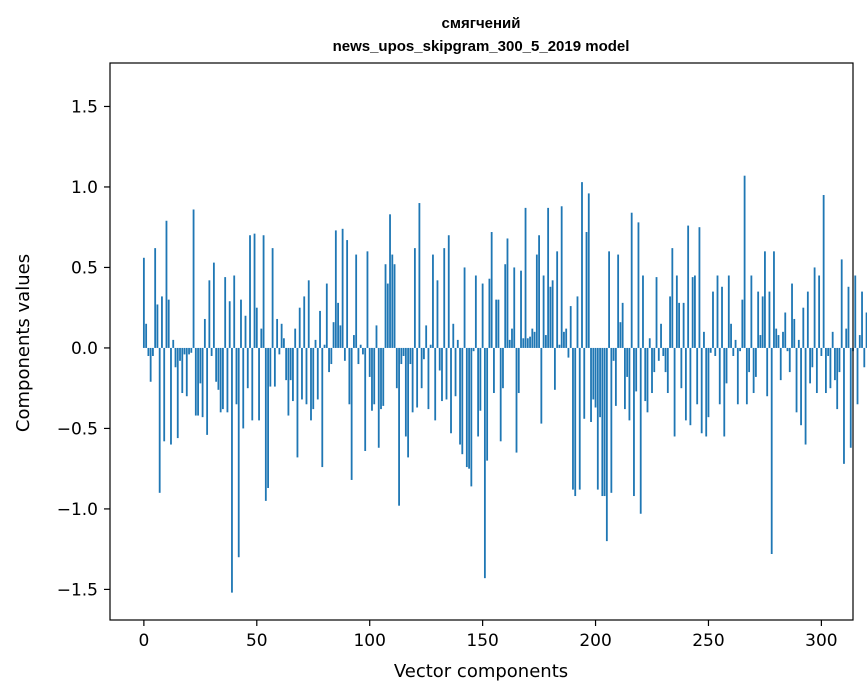 This screenshot has height=696, width=867. What do you see at coordinates (83, 348) in the screenshot?
I see `y-axis-ticks: −1.5 −1.0 −0.5 0.0 0.5 1.0 1.5` at bounding box center [83, 348].